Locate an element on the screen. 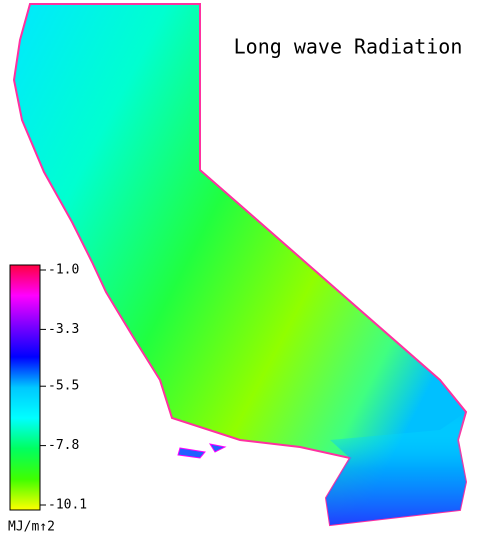  southern-region is located at coordinates (396, 468).